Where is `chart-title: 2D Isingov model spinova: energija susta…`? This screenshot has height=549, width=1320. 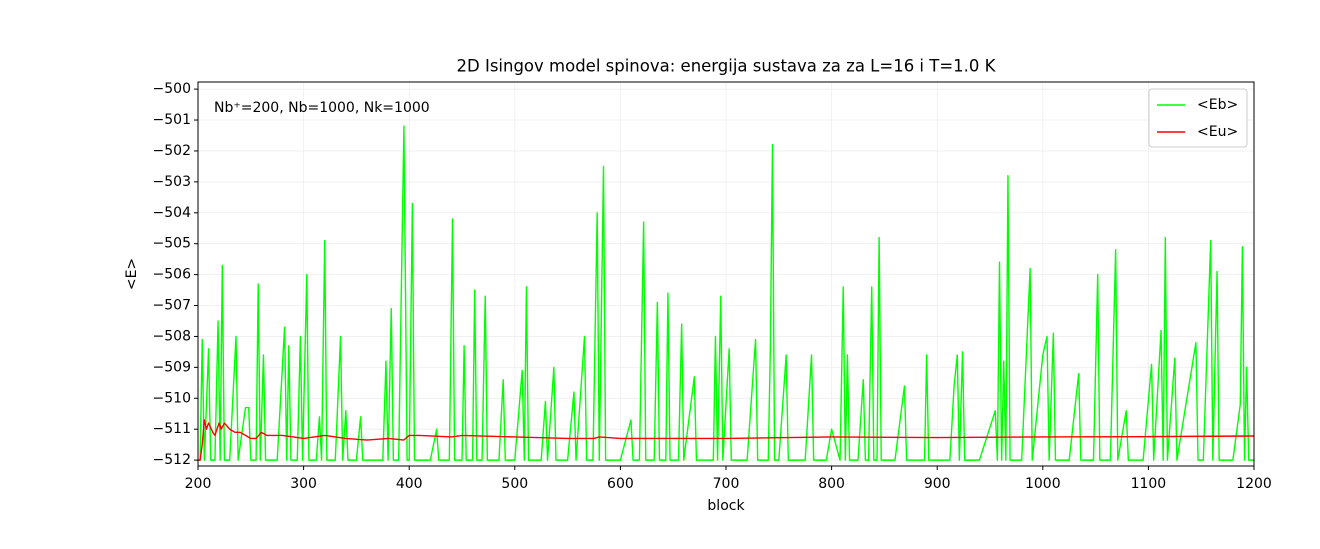 chart-title: 2D Isingov model spinova: energija susta… is located at coordinates (727, 66).